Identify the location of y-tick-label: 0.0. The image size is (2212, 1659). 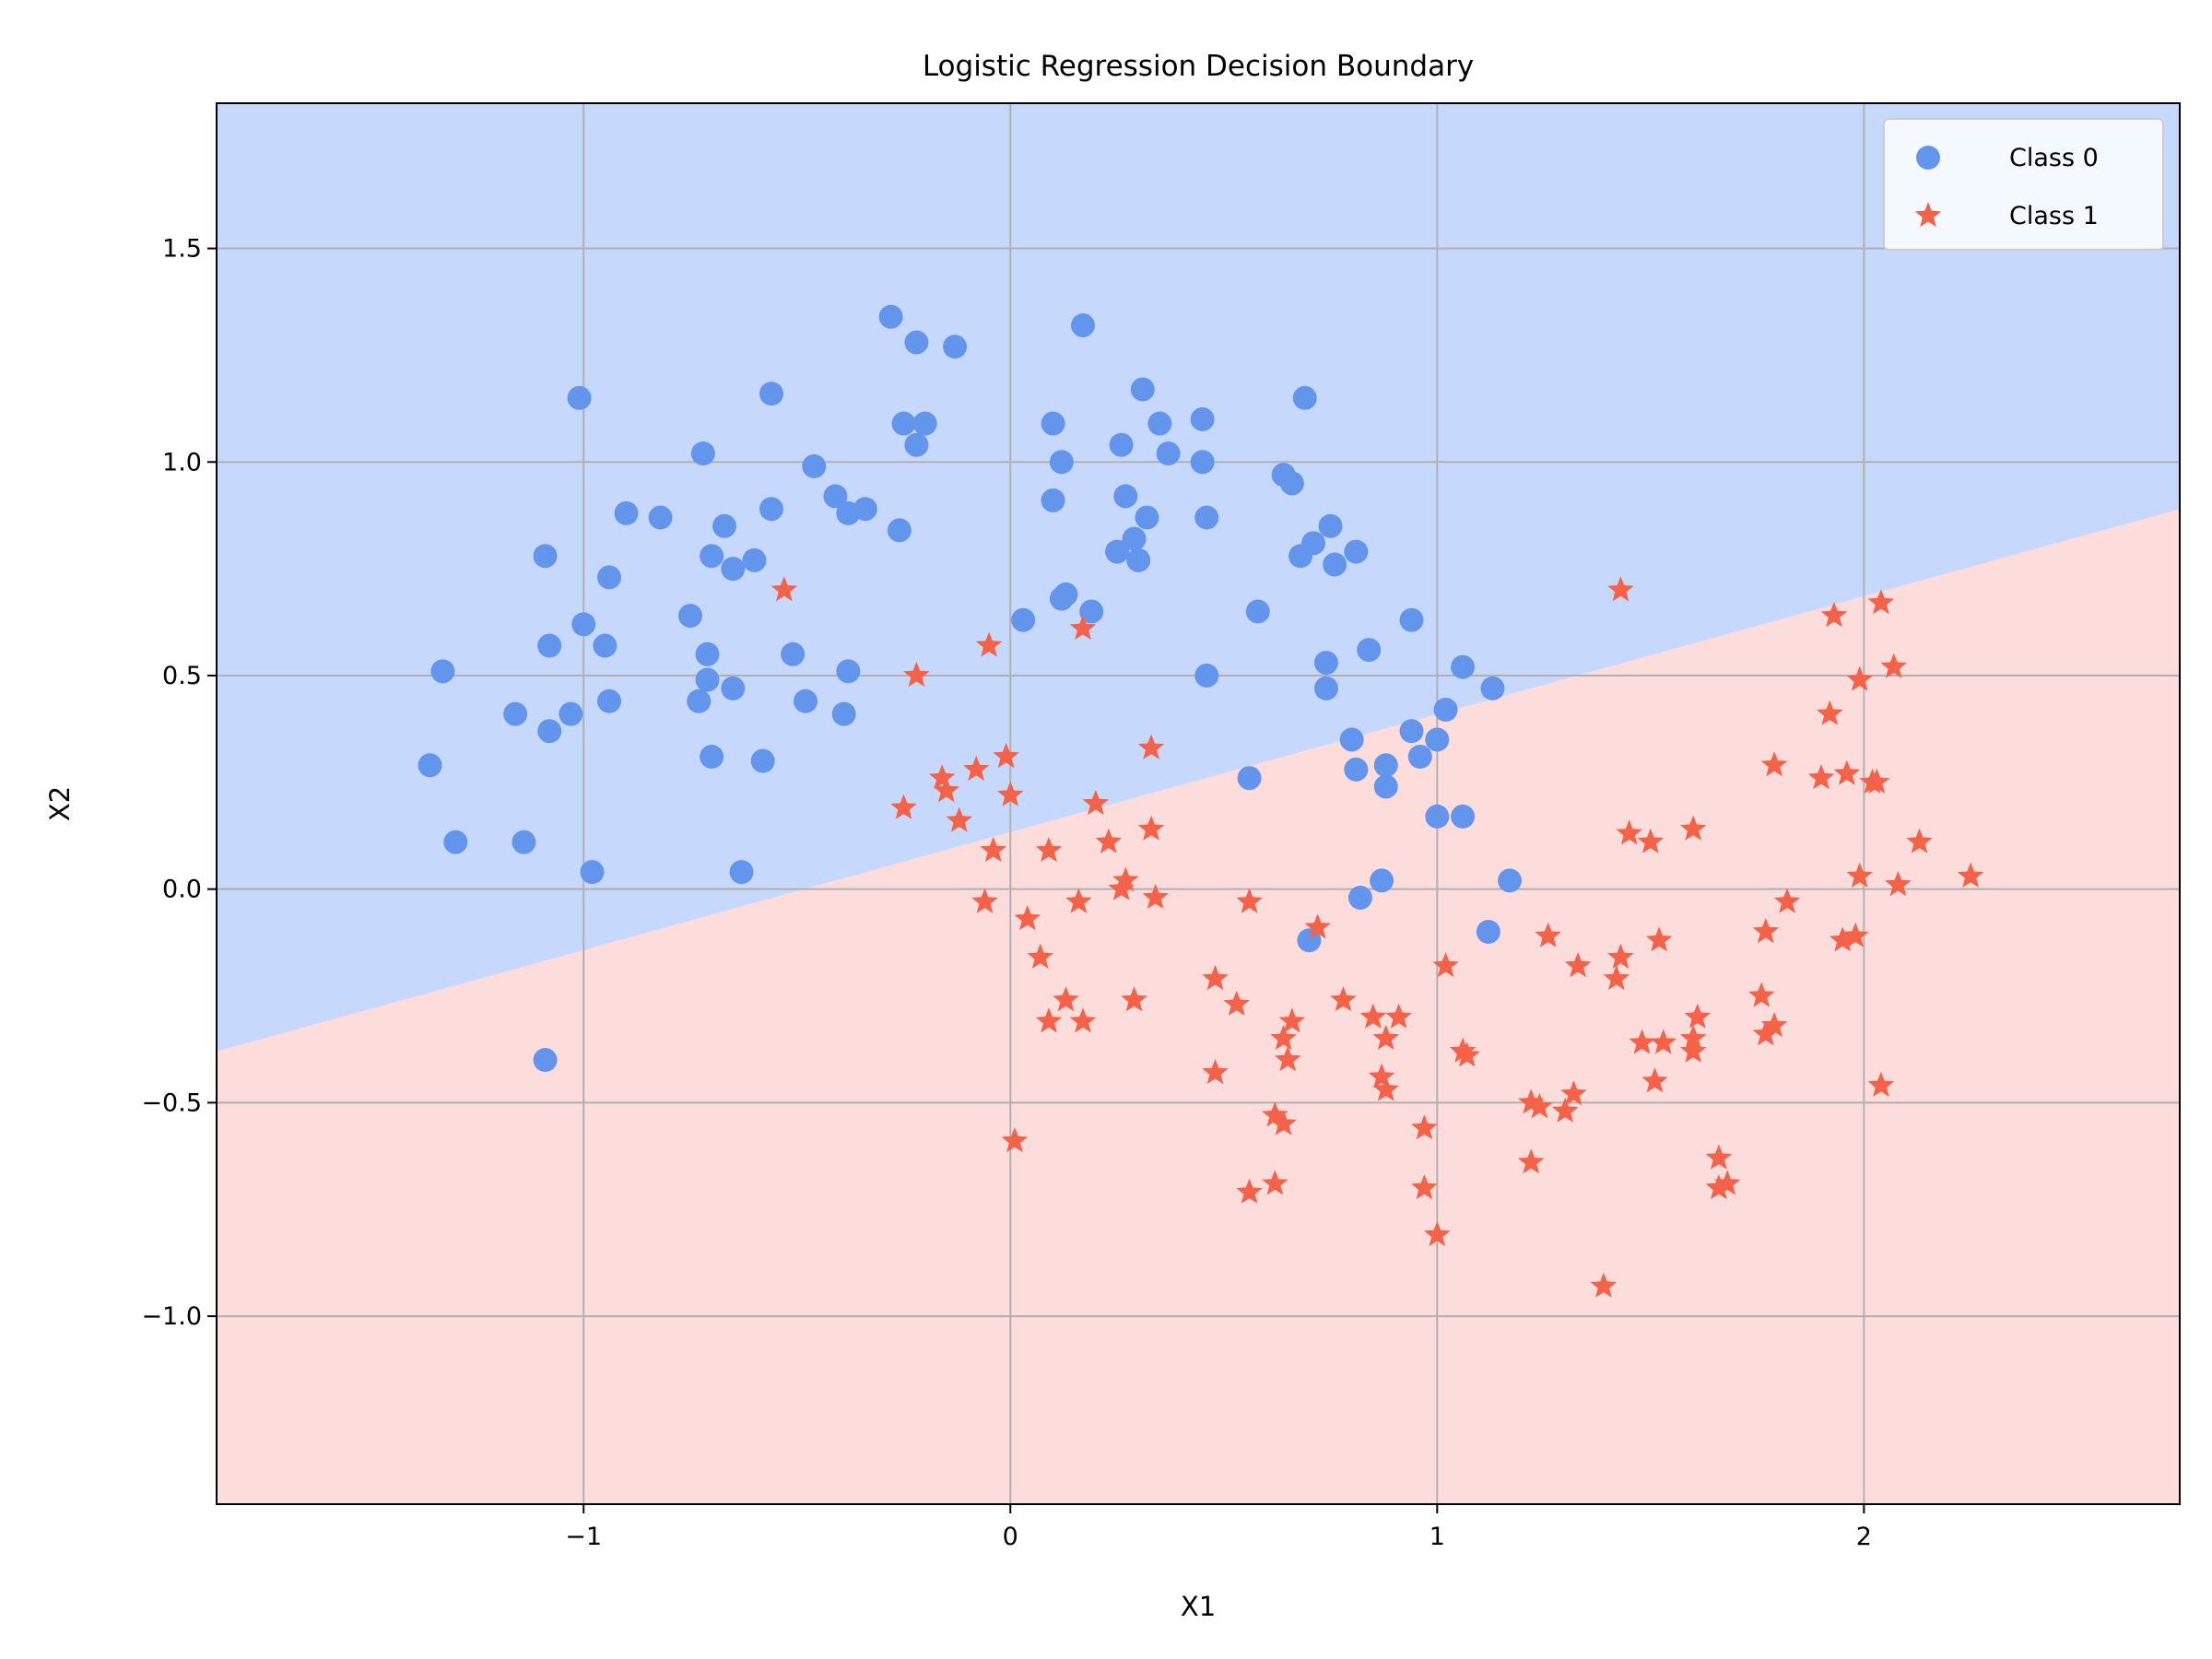
(182, 890).